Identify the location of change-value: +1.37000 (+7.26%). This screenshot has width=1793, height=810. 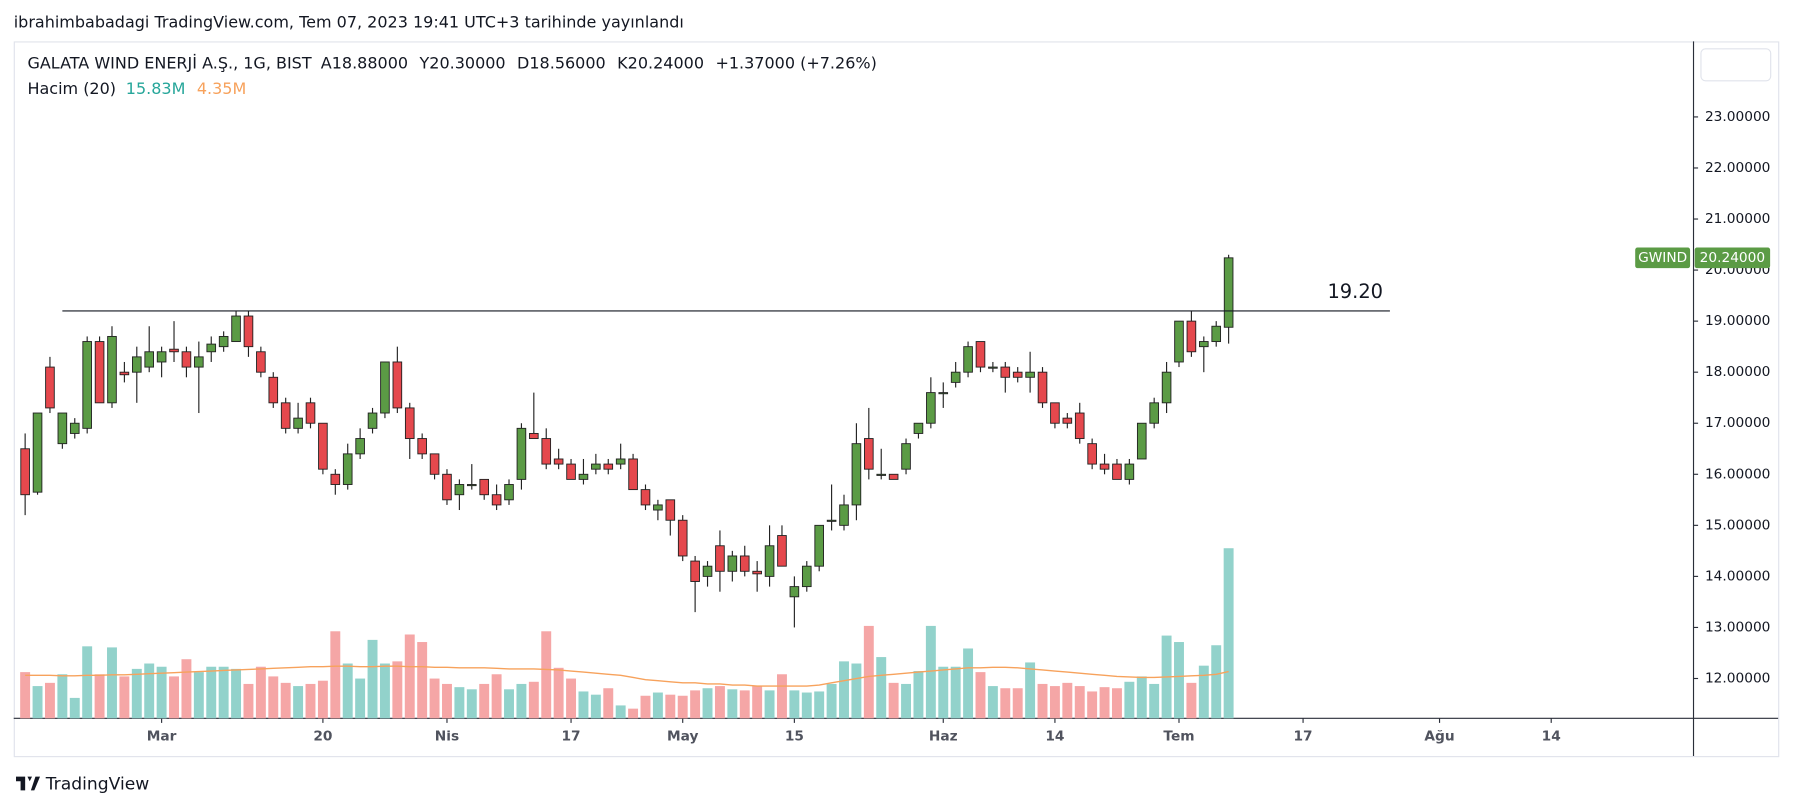
(795, 63).